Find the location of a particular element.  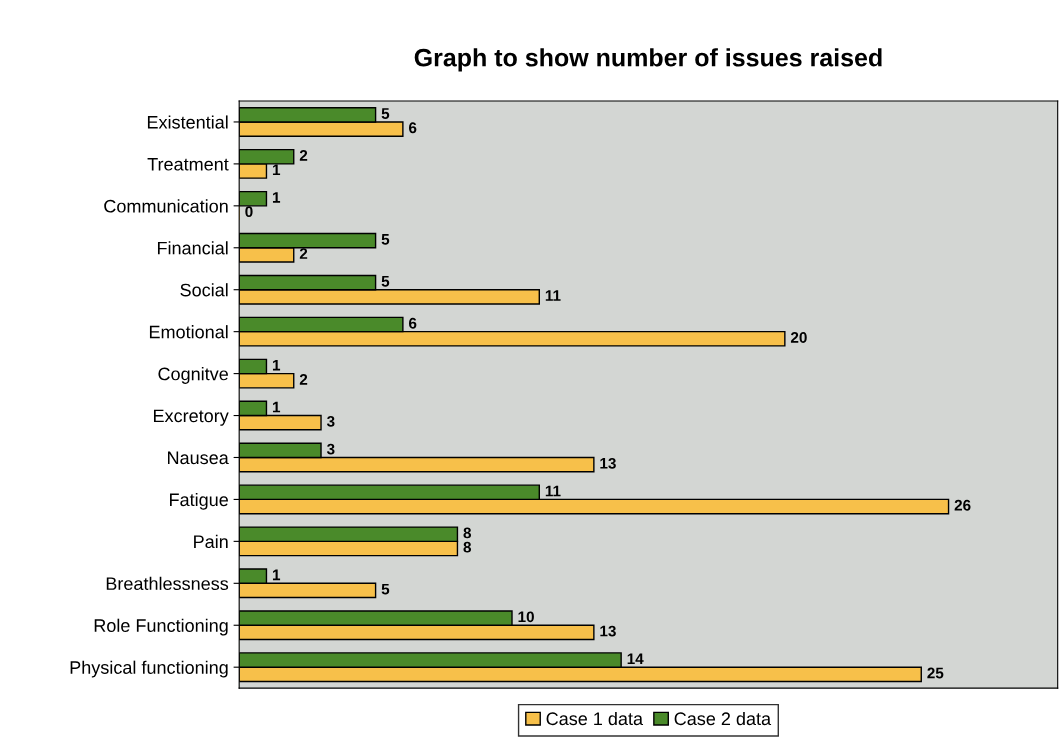

y-tick-label: Emotional is located at coordinates (188, 332).